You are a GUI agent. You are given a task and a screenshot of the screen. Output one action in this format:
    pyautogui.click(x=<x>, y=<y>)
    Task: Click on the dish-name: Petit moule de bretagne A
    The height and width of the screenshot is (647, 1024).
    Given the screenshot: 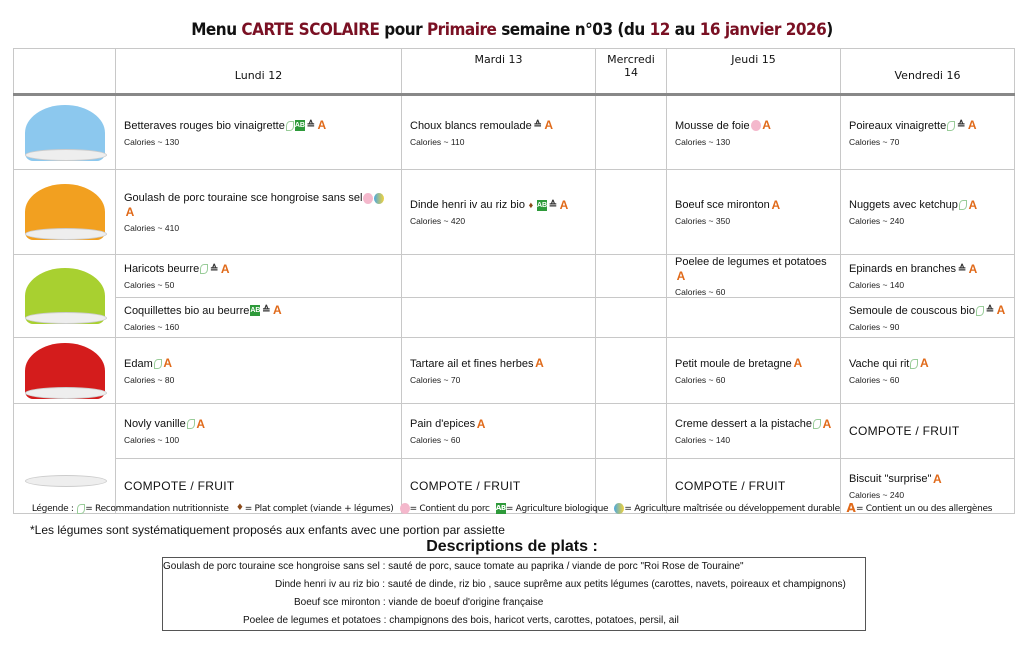 What is the action you would take?
    pyautogui.click(x=739, y=363)
    